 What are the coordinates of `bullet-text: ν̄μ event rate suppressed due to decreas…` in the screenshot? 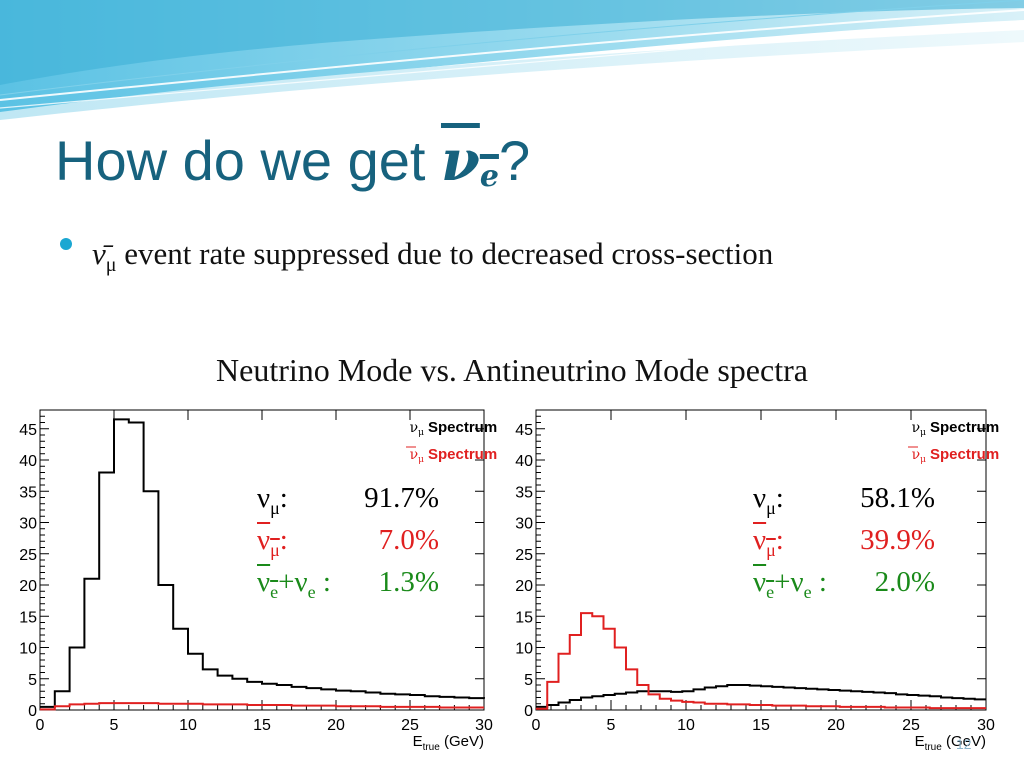 It's located at (487, 259).